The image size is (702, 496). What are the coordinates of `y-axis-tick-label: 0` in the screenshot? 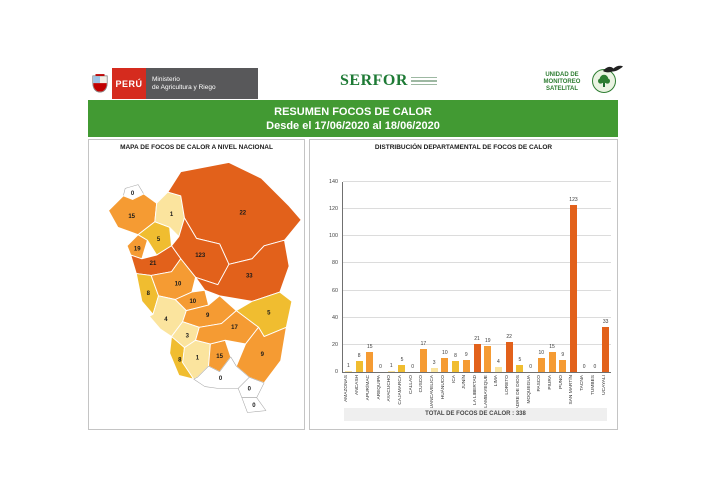 It's located at (336, 372).